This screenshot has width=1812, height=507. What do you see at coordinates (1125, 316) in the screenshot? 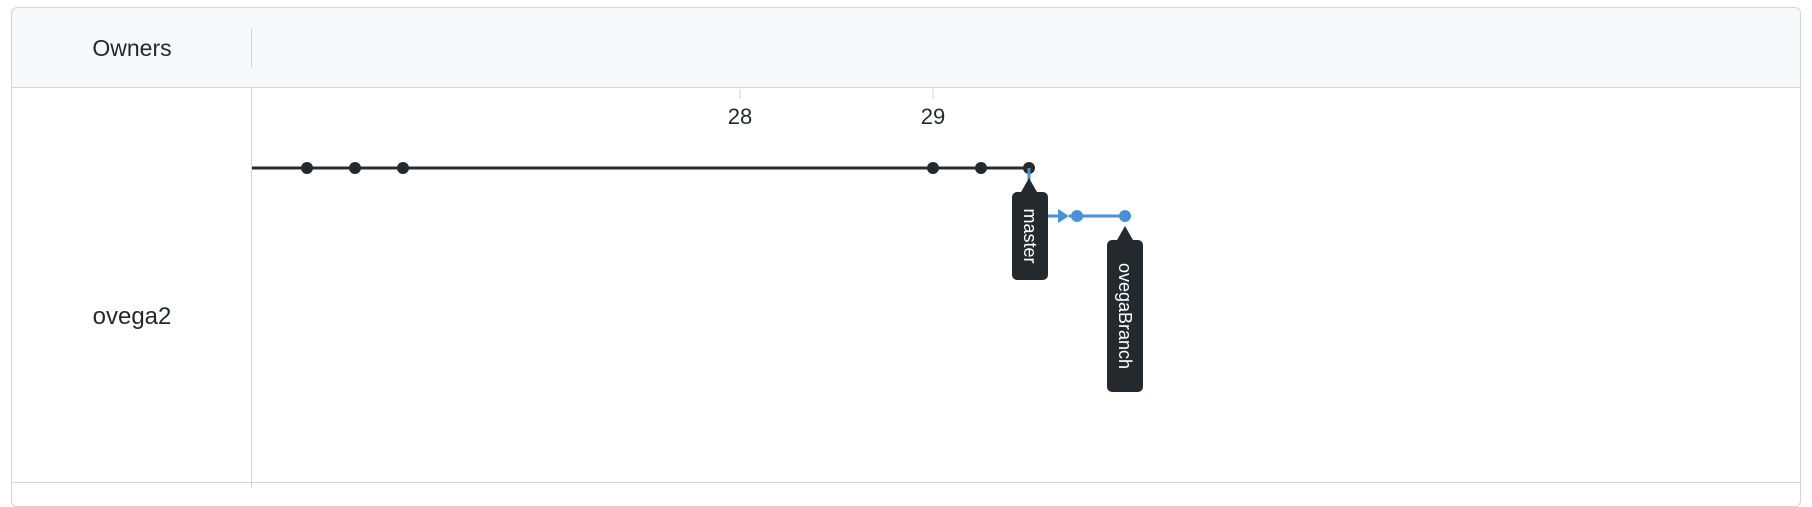
I see `branch-label-ovegaBranch-text: ovegaBranch` at bounding box center [1125, 316].